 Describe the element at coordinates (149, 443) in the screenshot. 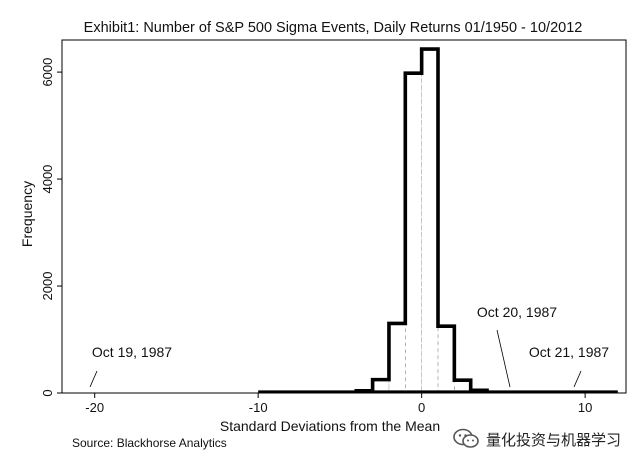

I see `source-note: Source: Blackhorse Analytics` at that location.